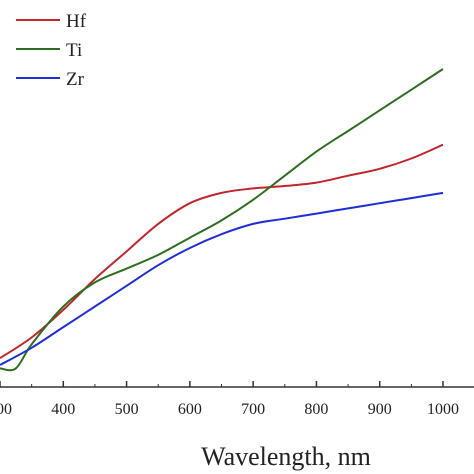 The height and width of the screenshot is (474, 474). I want to click on x-tick-label: 300, so click(6, 409).